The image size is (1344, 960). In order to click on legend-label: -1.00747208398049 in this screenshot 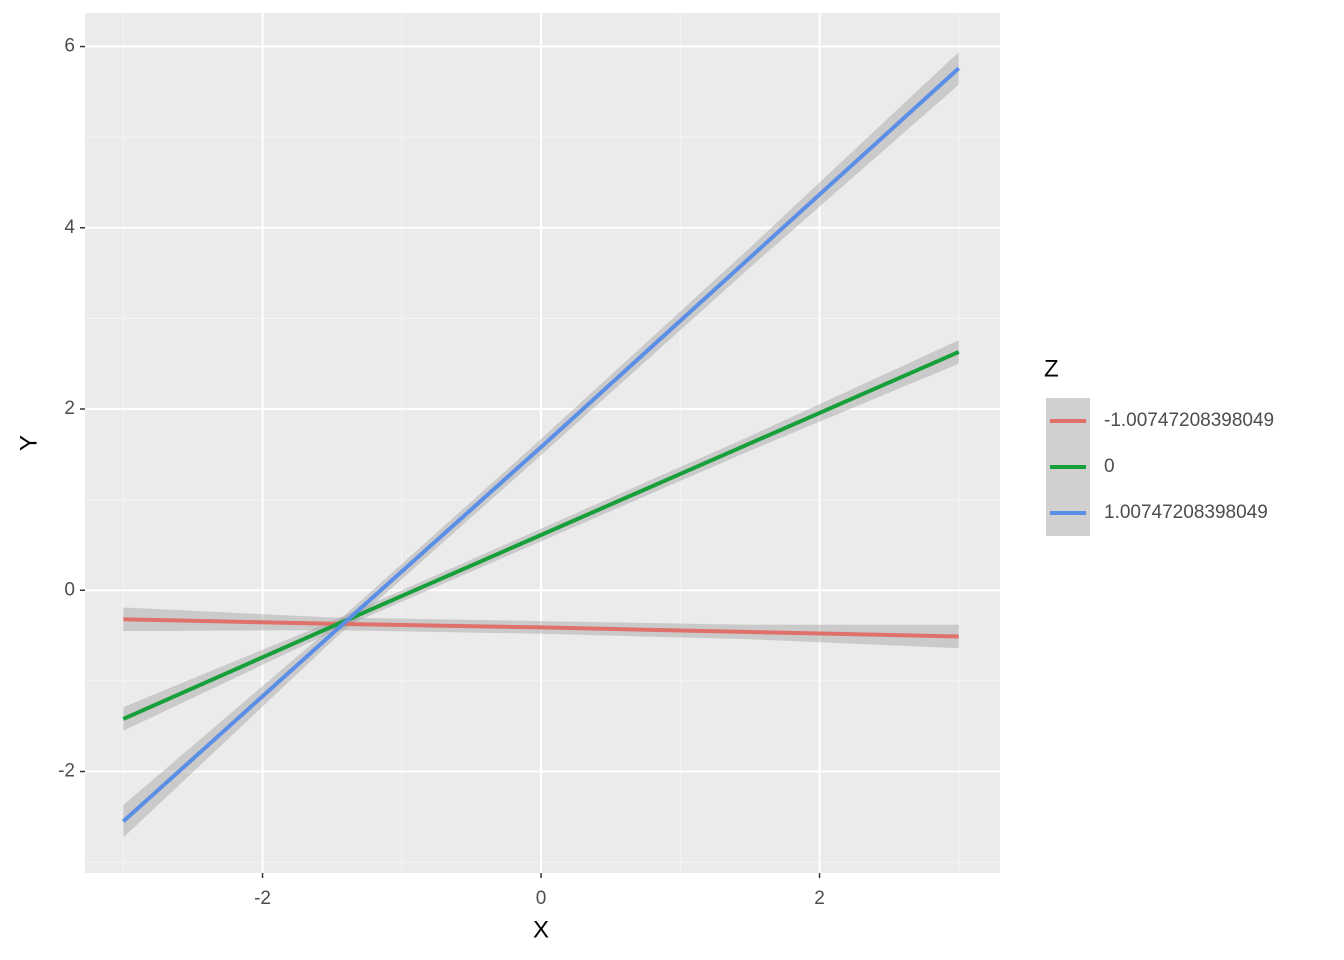, I will do `click(1189, 420)`.